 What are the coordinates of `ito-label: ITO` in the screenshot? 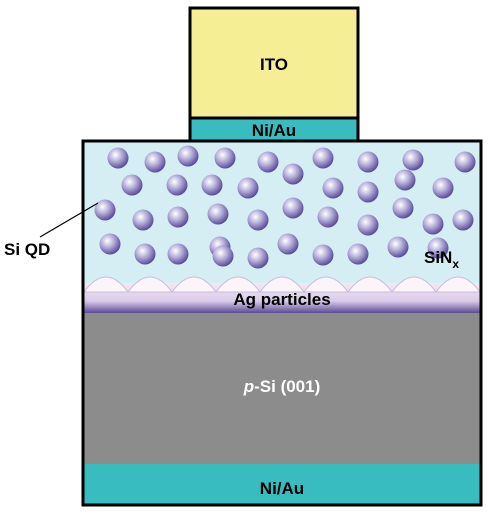 It's located at (274, 64).